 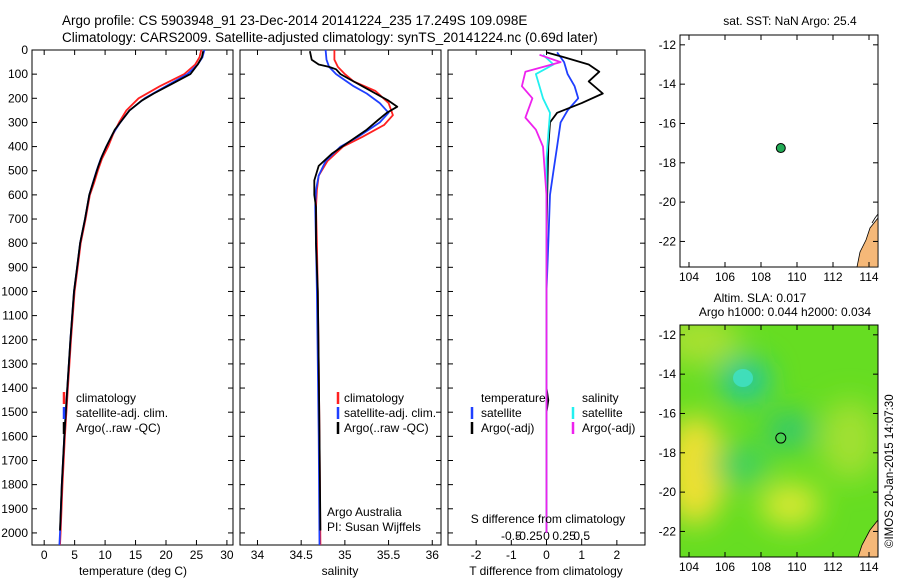 I want to click on series-line-s-satellite, so click(x=545, y=293).